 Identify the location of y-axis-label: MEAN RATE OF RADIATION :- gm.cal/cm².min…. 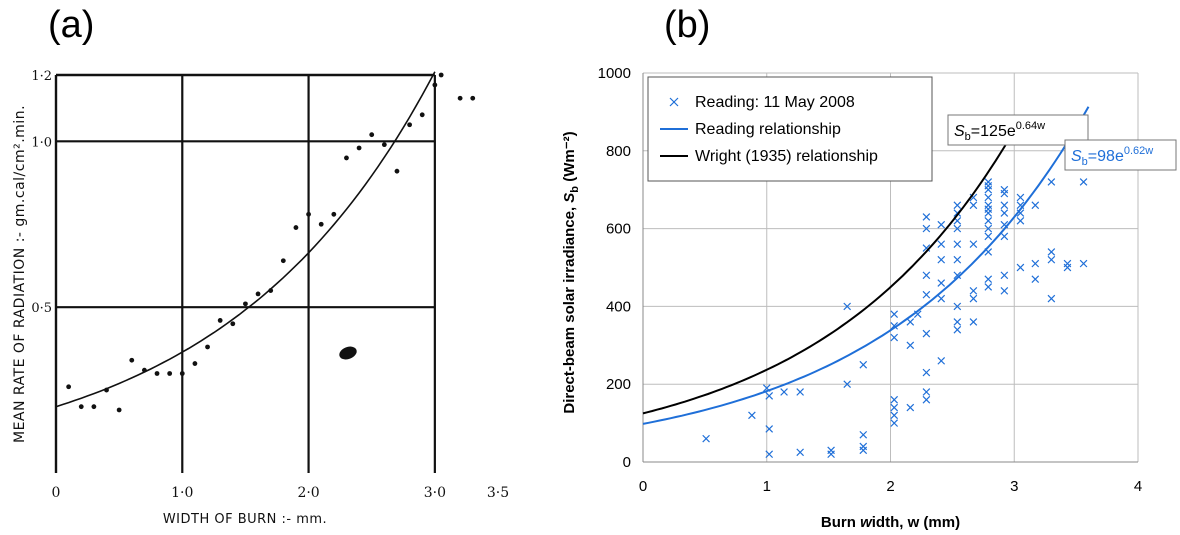
(20, 274).